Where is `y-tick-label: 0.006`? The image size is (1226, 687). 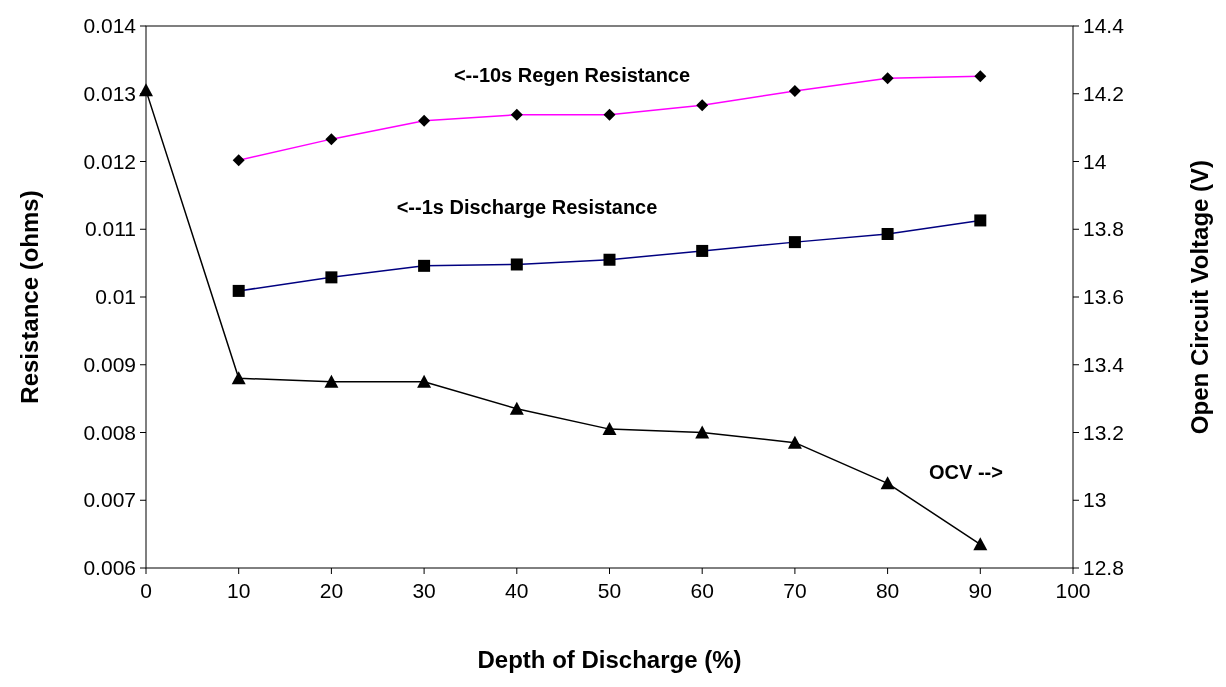 y-tick-label: 0.006 is located at coordinates (109, 567).